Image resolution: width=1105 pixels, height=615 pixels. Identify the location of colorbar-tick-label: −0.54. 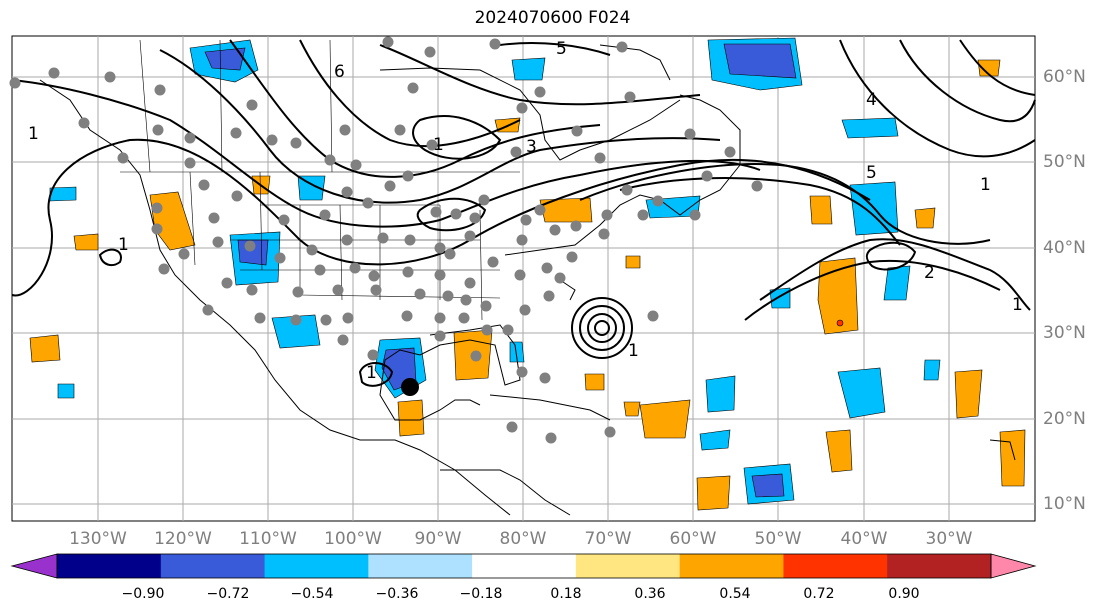
(312, 594).